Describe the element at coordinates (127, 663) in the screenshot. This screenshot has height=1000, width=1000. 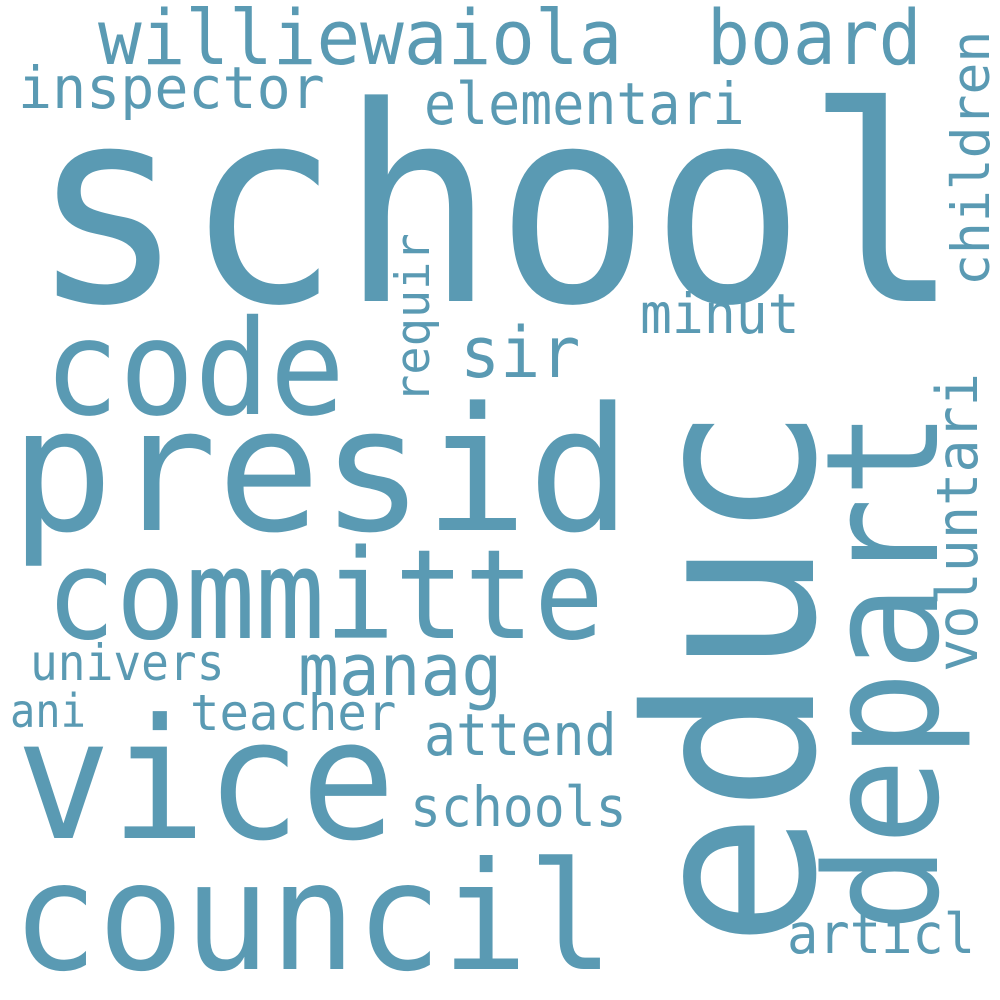
I see `word-univers: univers` at that location.